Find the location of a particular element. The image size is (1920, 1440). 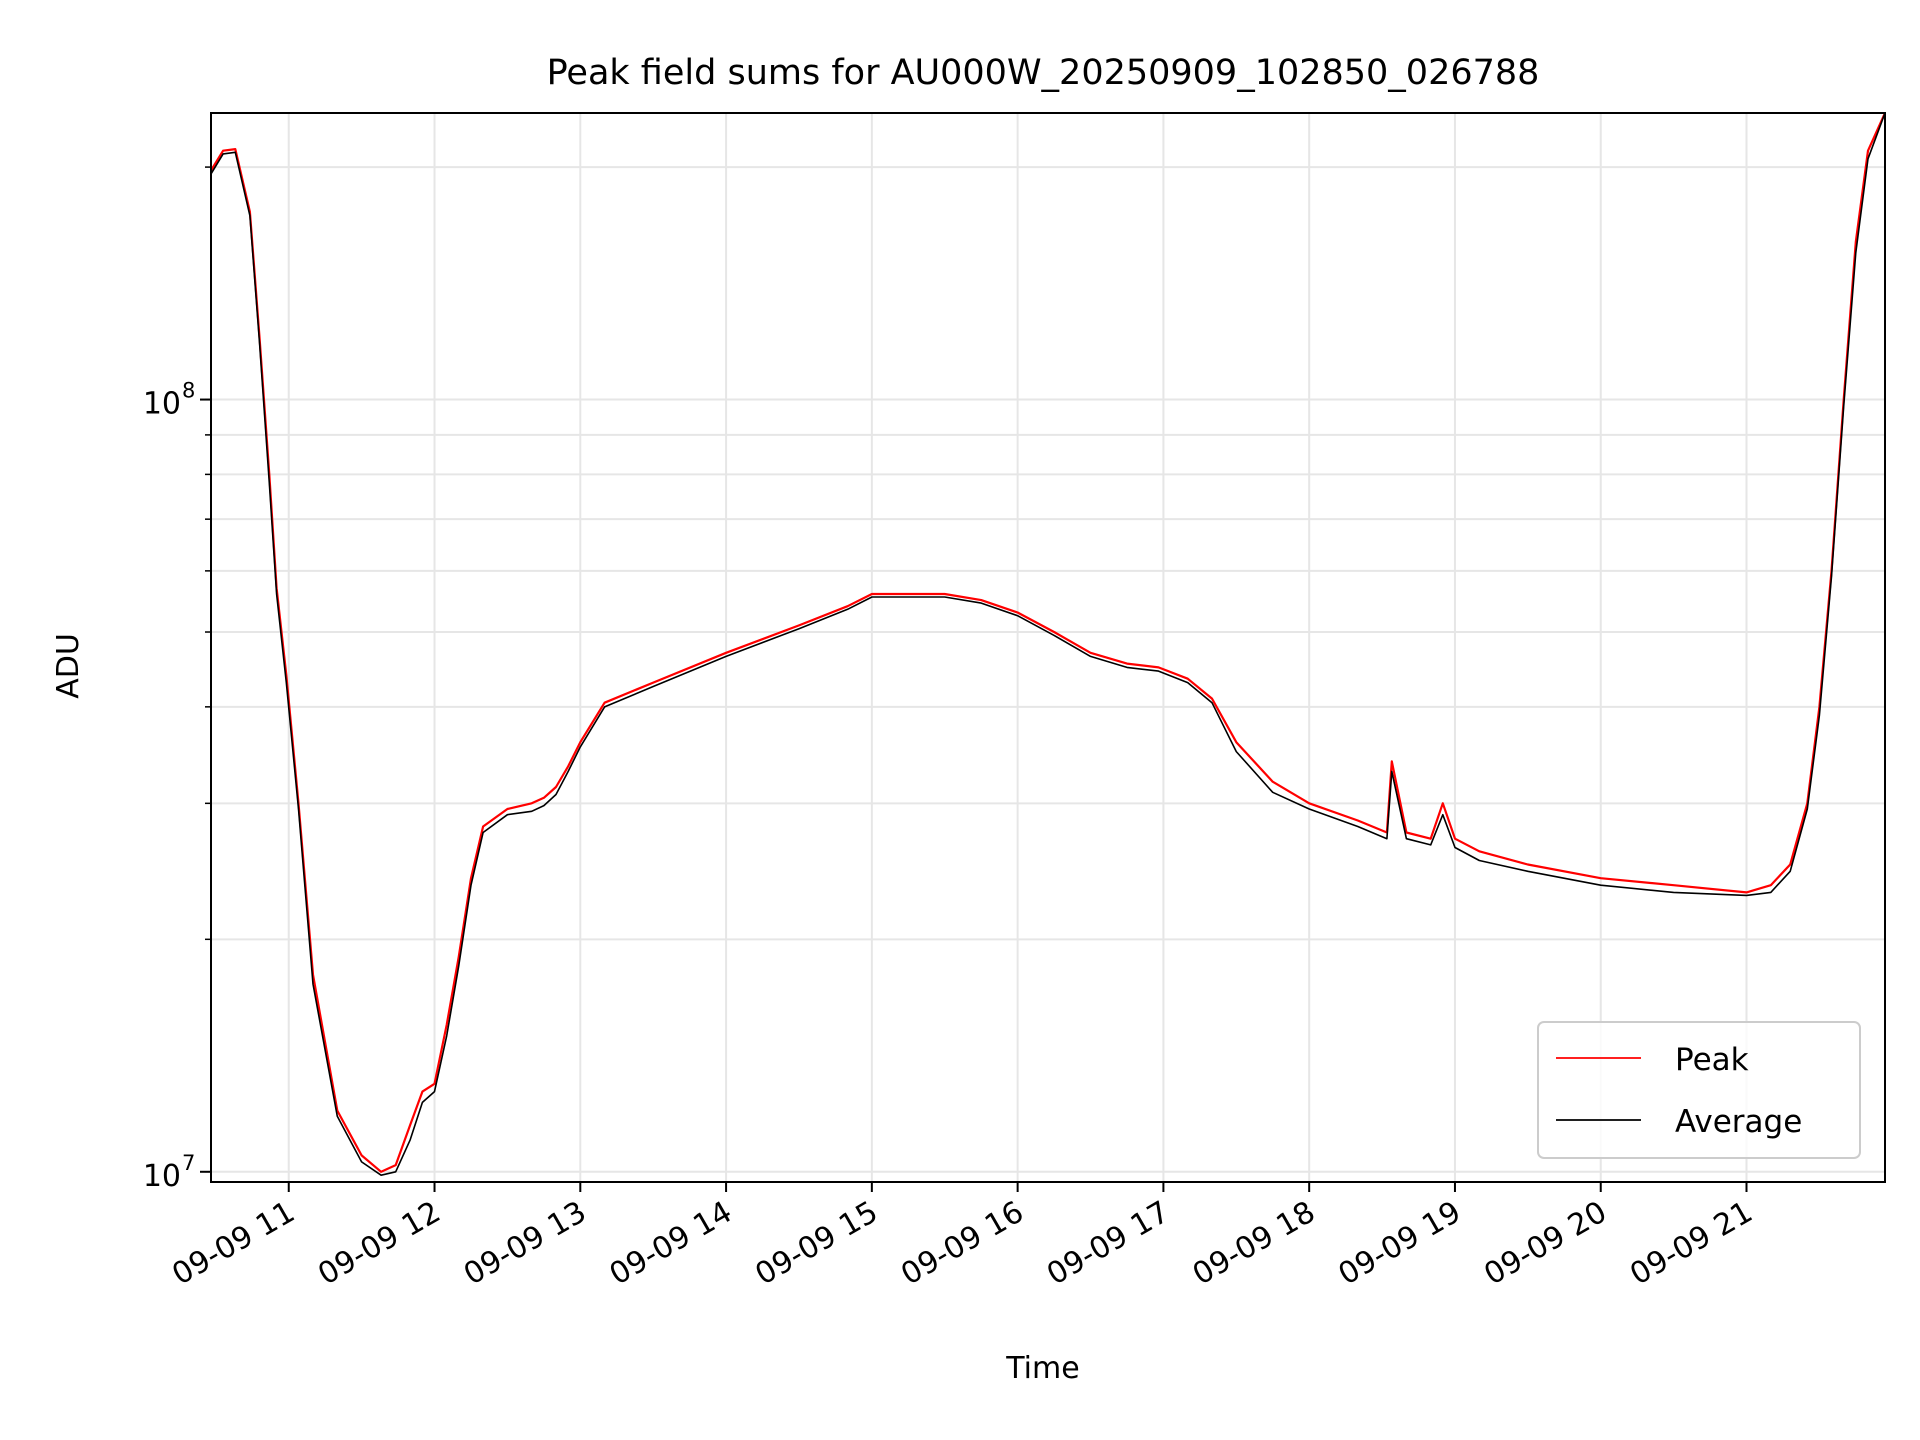

x-axis-label: Time is located at coordinates (1042, 1368).